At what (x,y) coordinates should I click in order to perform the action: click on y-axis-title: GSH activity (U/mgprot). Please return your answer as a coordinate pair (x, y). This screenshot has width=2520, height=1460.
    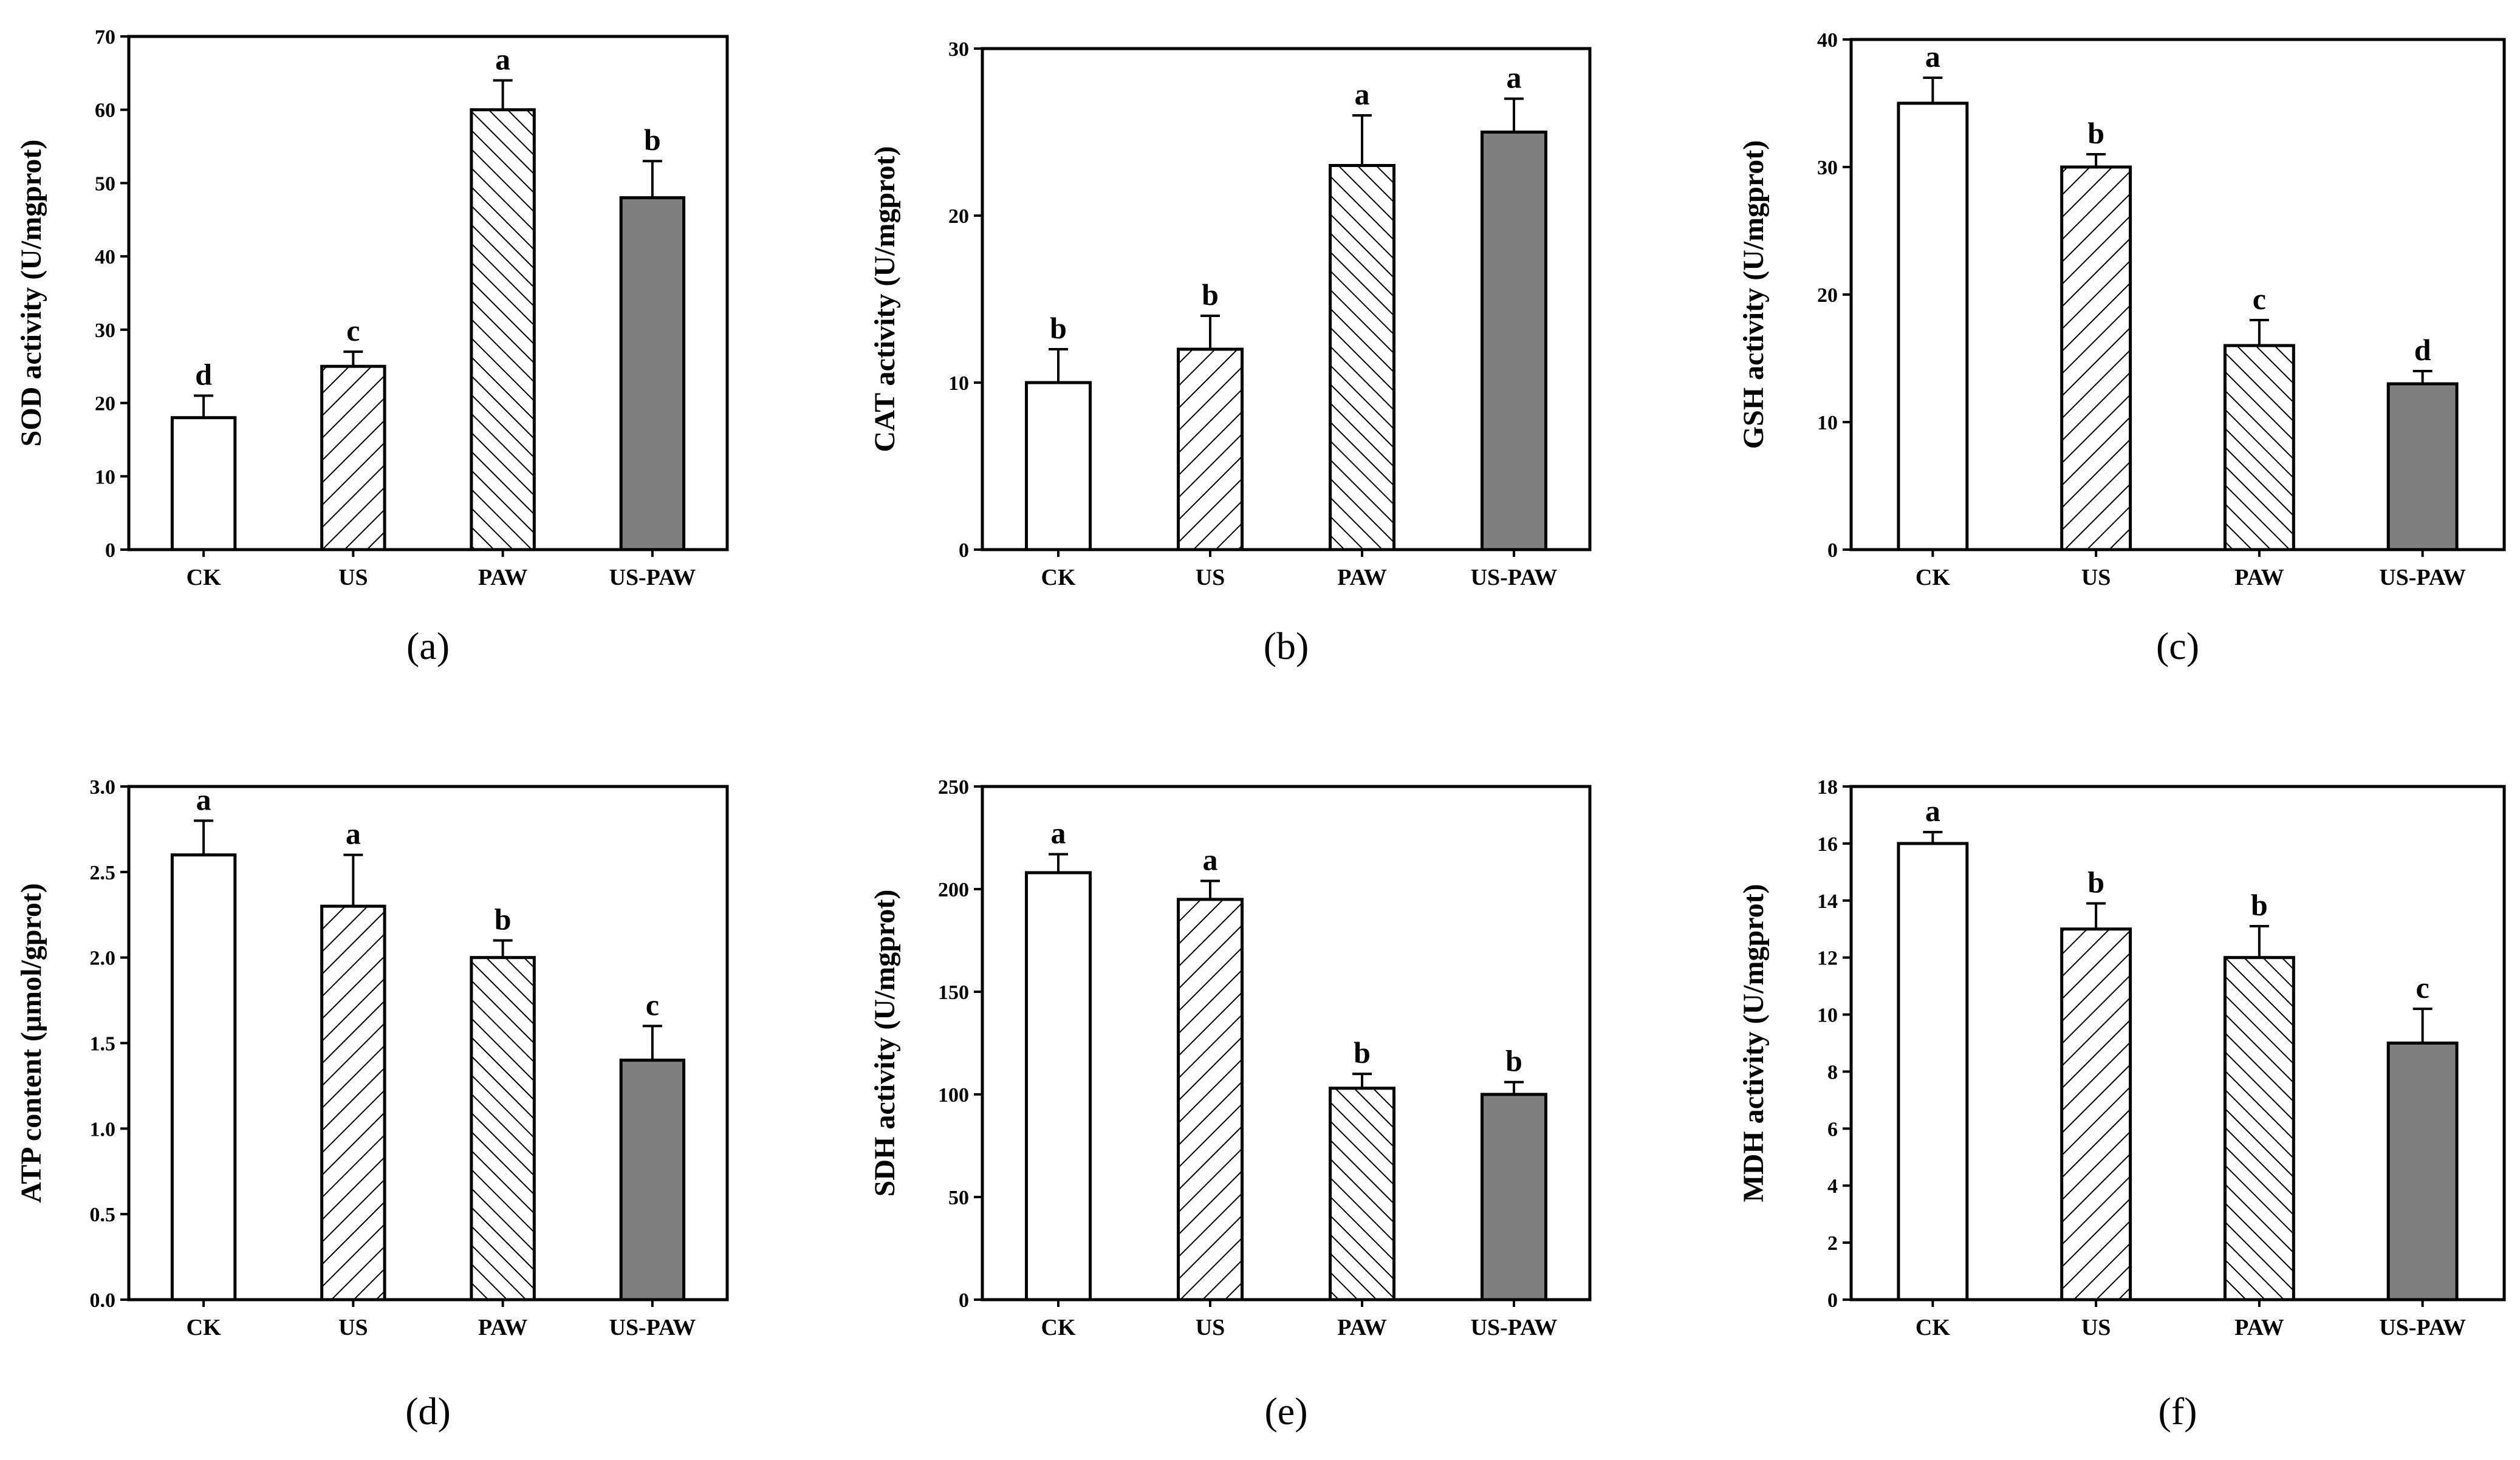
    Looking at the image, I should click on (1754, 294).